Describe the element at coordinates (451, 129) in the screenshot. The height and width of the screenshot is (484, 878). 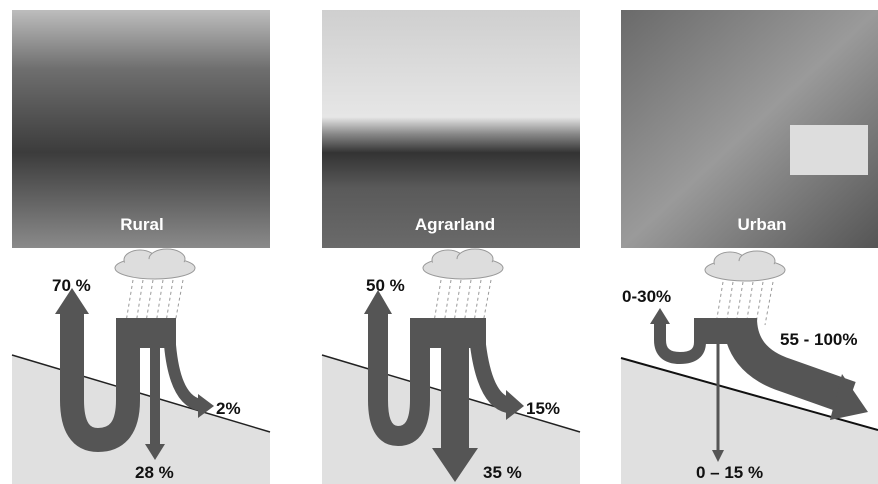
I see `photo-agrarland` at that location.